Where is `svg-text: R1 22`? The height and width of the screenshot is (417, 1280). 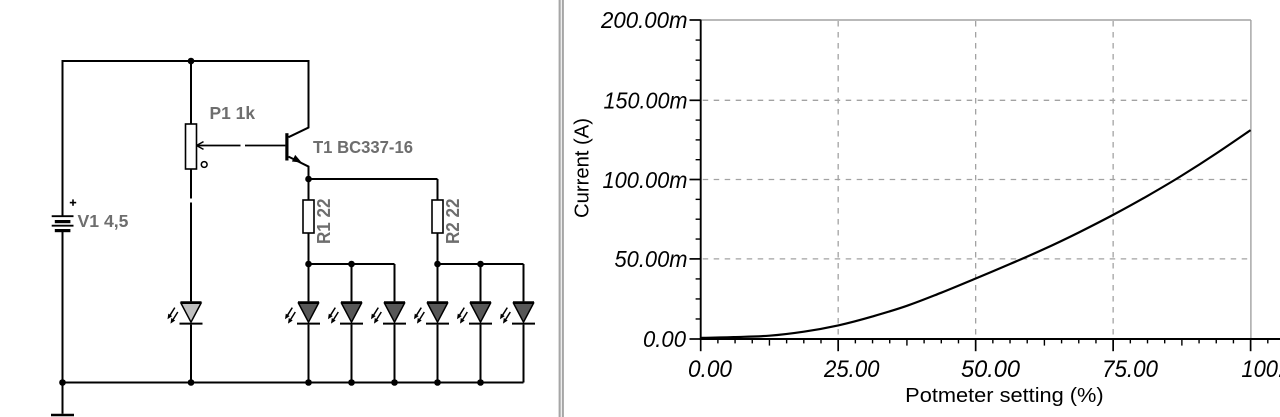
svg-text: R1 22 is located at coordinates (324, 222).